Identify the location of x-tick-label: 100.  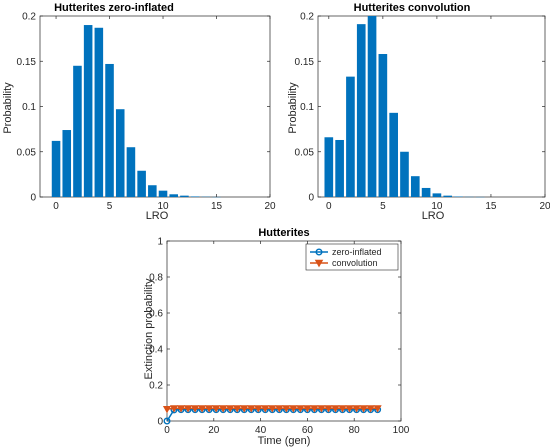
(401, 430).